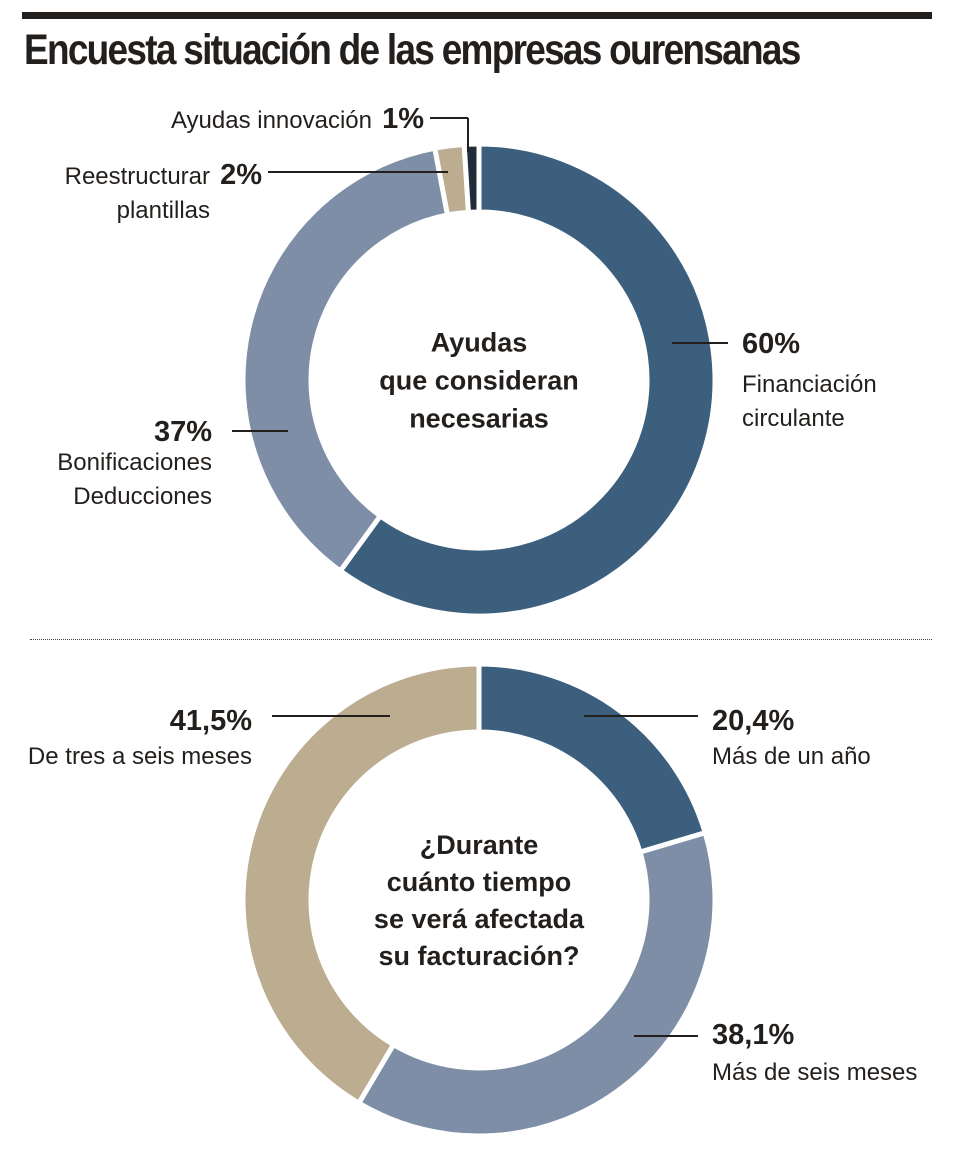 This screenshot has width=972, height=1150. What do you see at coordinates (753, 721) in the screenshot?
I see `donut-1-value-label: 20,4%` at bounding box center [753, 721].